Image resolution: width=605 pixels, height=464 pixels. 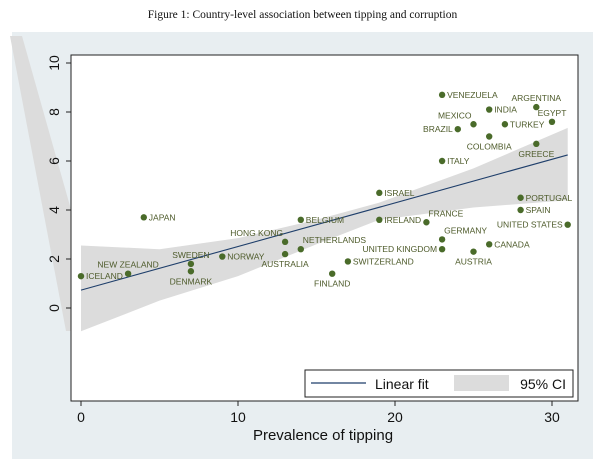 What do you see at coordinates (54, 308) in the screenshot?
I see `y-tick-label-0: 0` at bounding box center [54, 308].